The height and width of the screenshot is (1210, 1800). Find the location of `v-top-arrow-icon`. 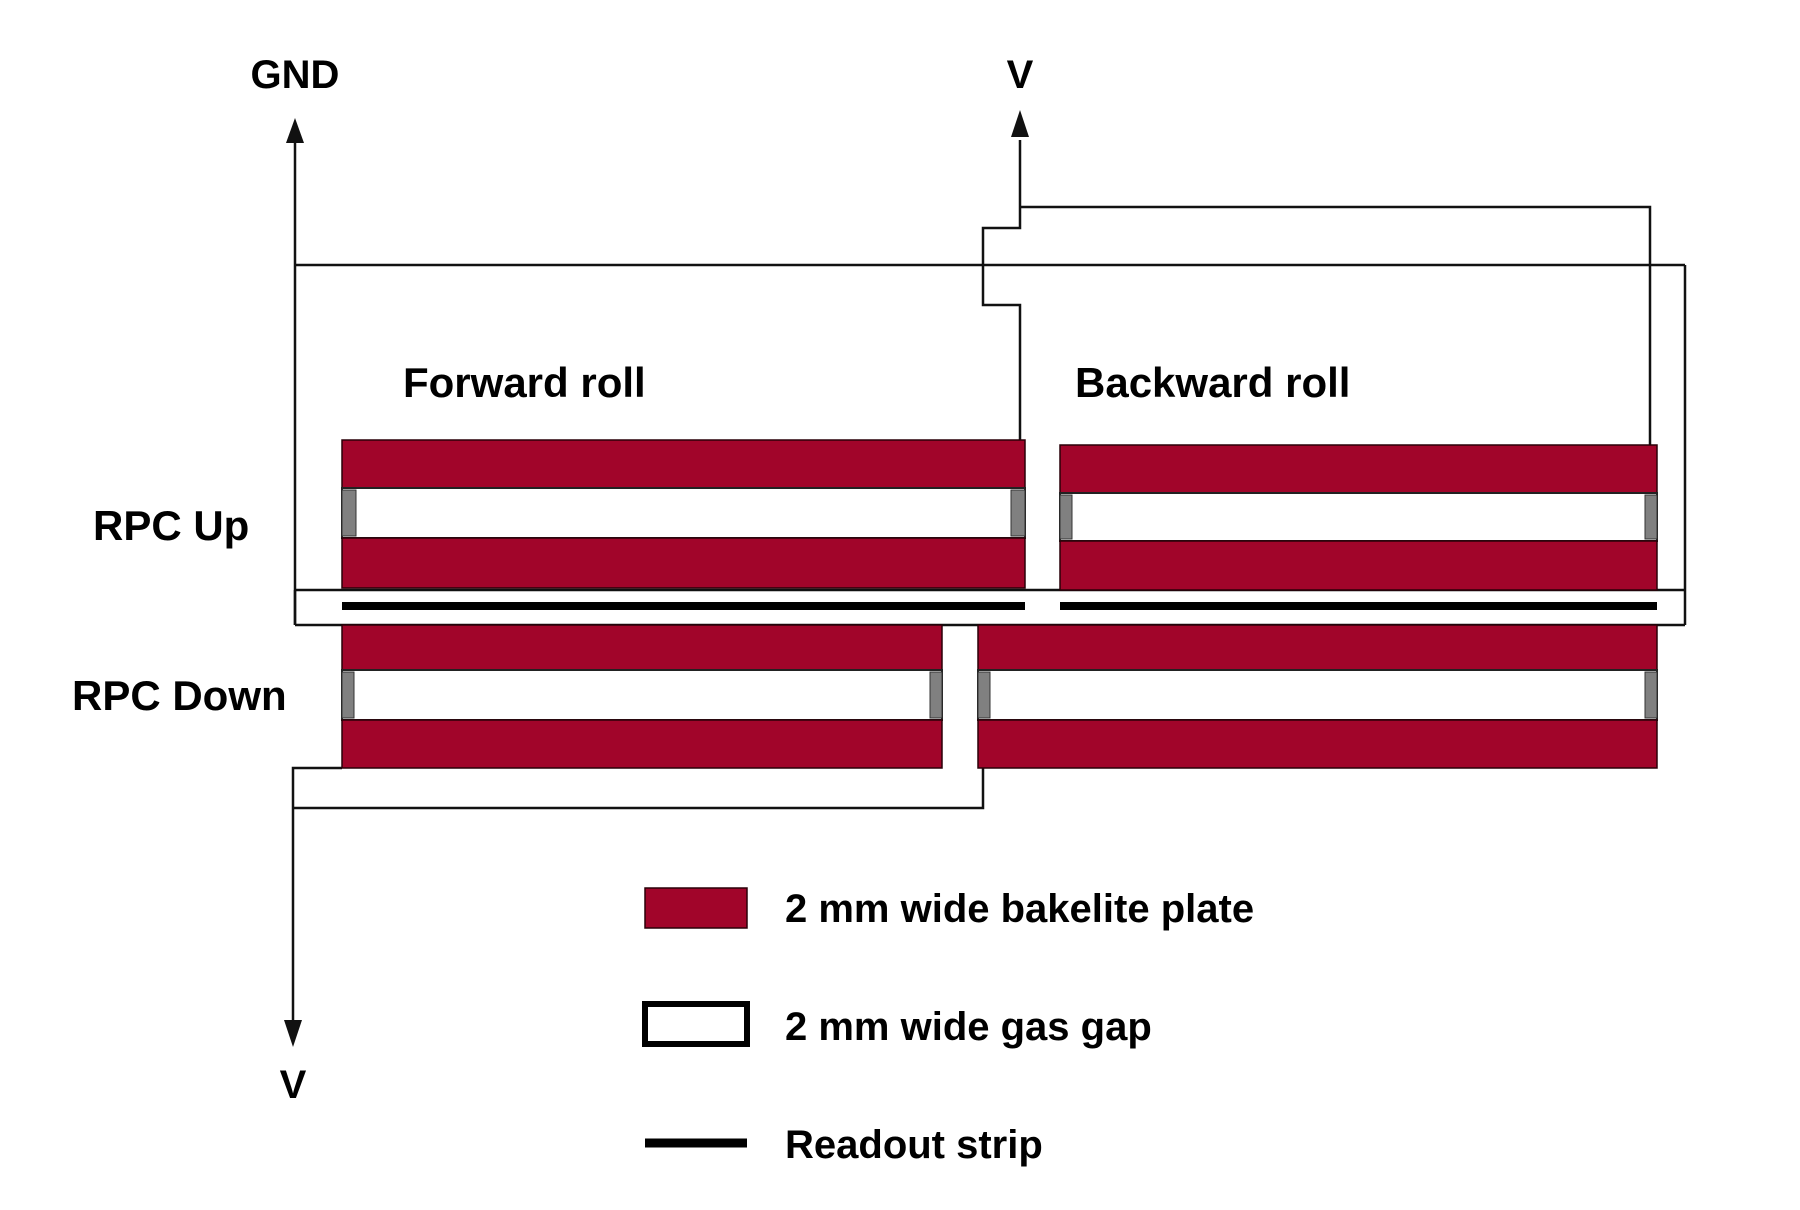

v-top-arrow-icon is located at coordinates (1020, 123).